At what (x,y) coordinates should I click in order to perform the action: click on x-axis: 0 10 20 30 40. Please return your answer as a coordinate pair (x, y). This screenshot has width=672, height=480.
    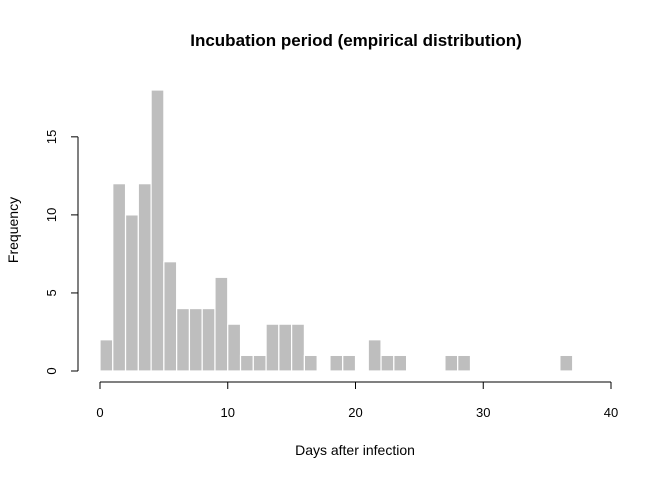
    Looking at the image, I should click on (357, 400).